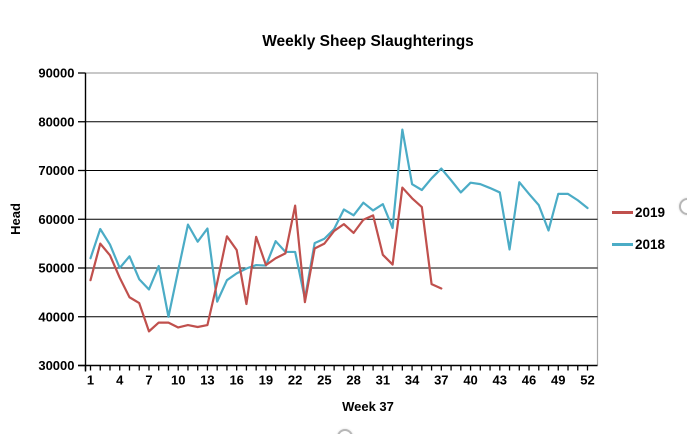  Describe the element at coordinates (622, 212) in the screenshot. I see `legend-swatch-2019` at that location.